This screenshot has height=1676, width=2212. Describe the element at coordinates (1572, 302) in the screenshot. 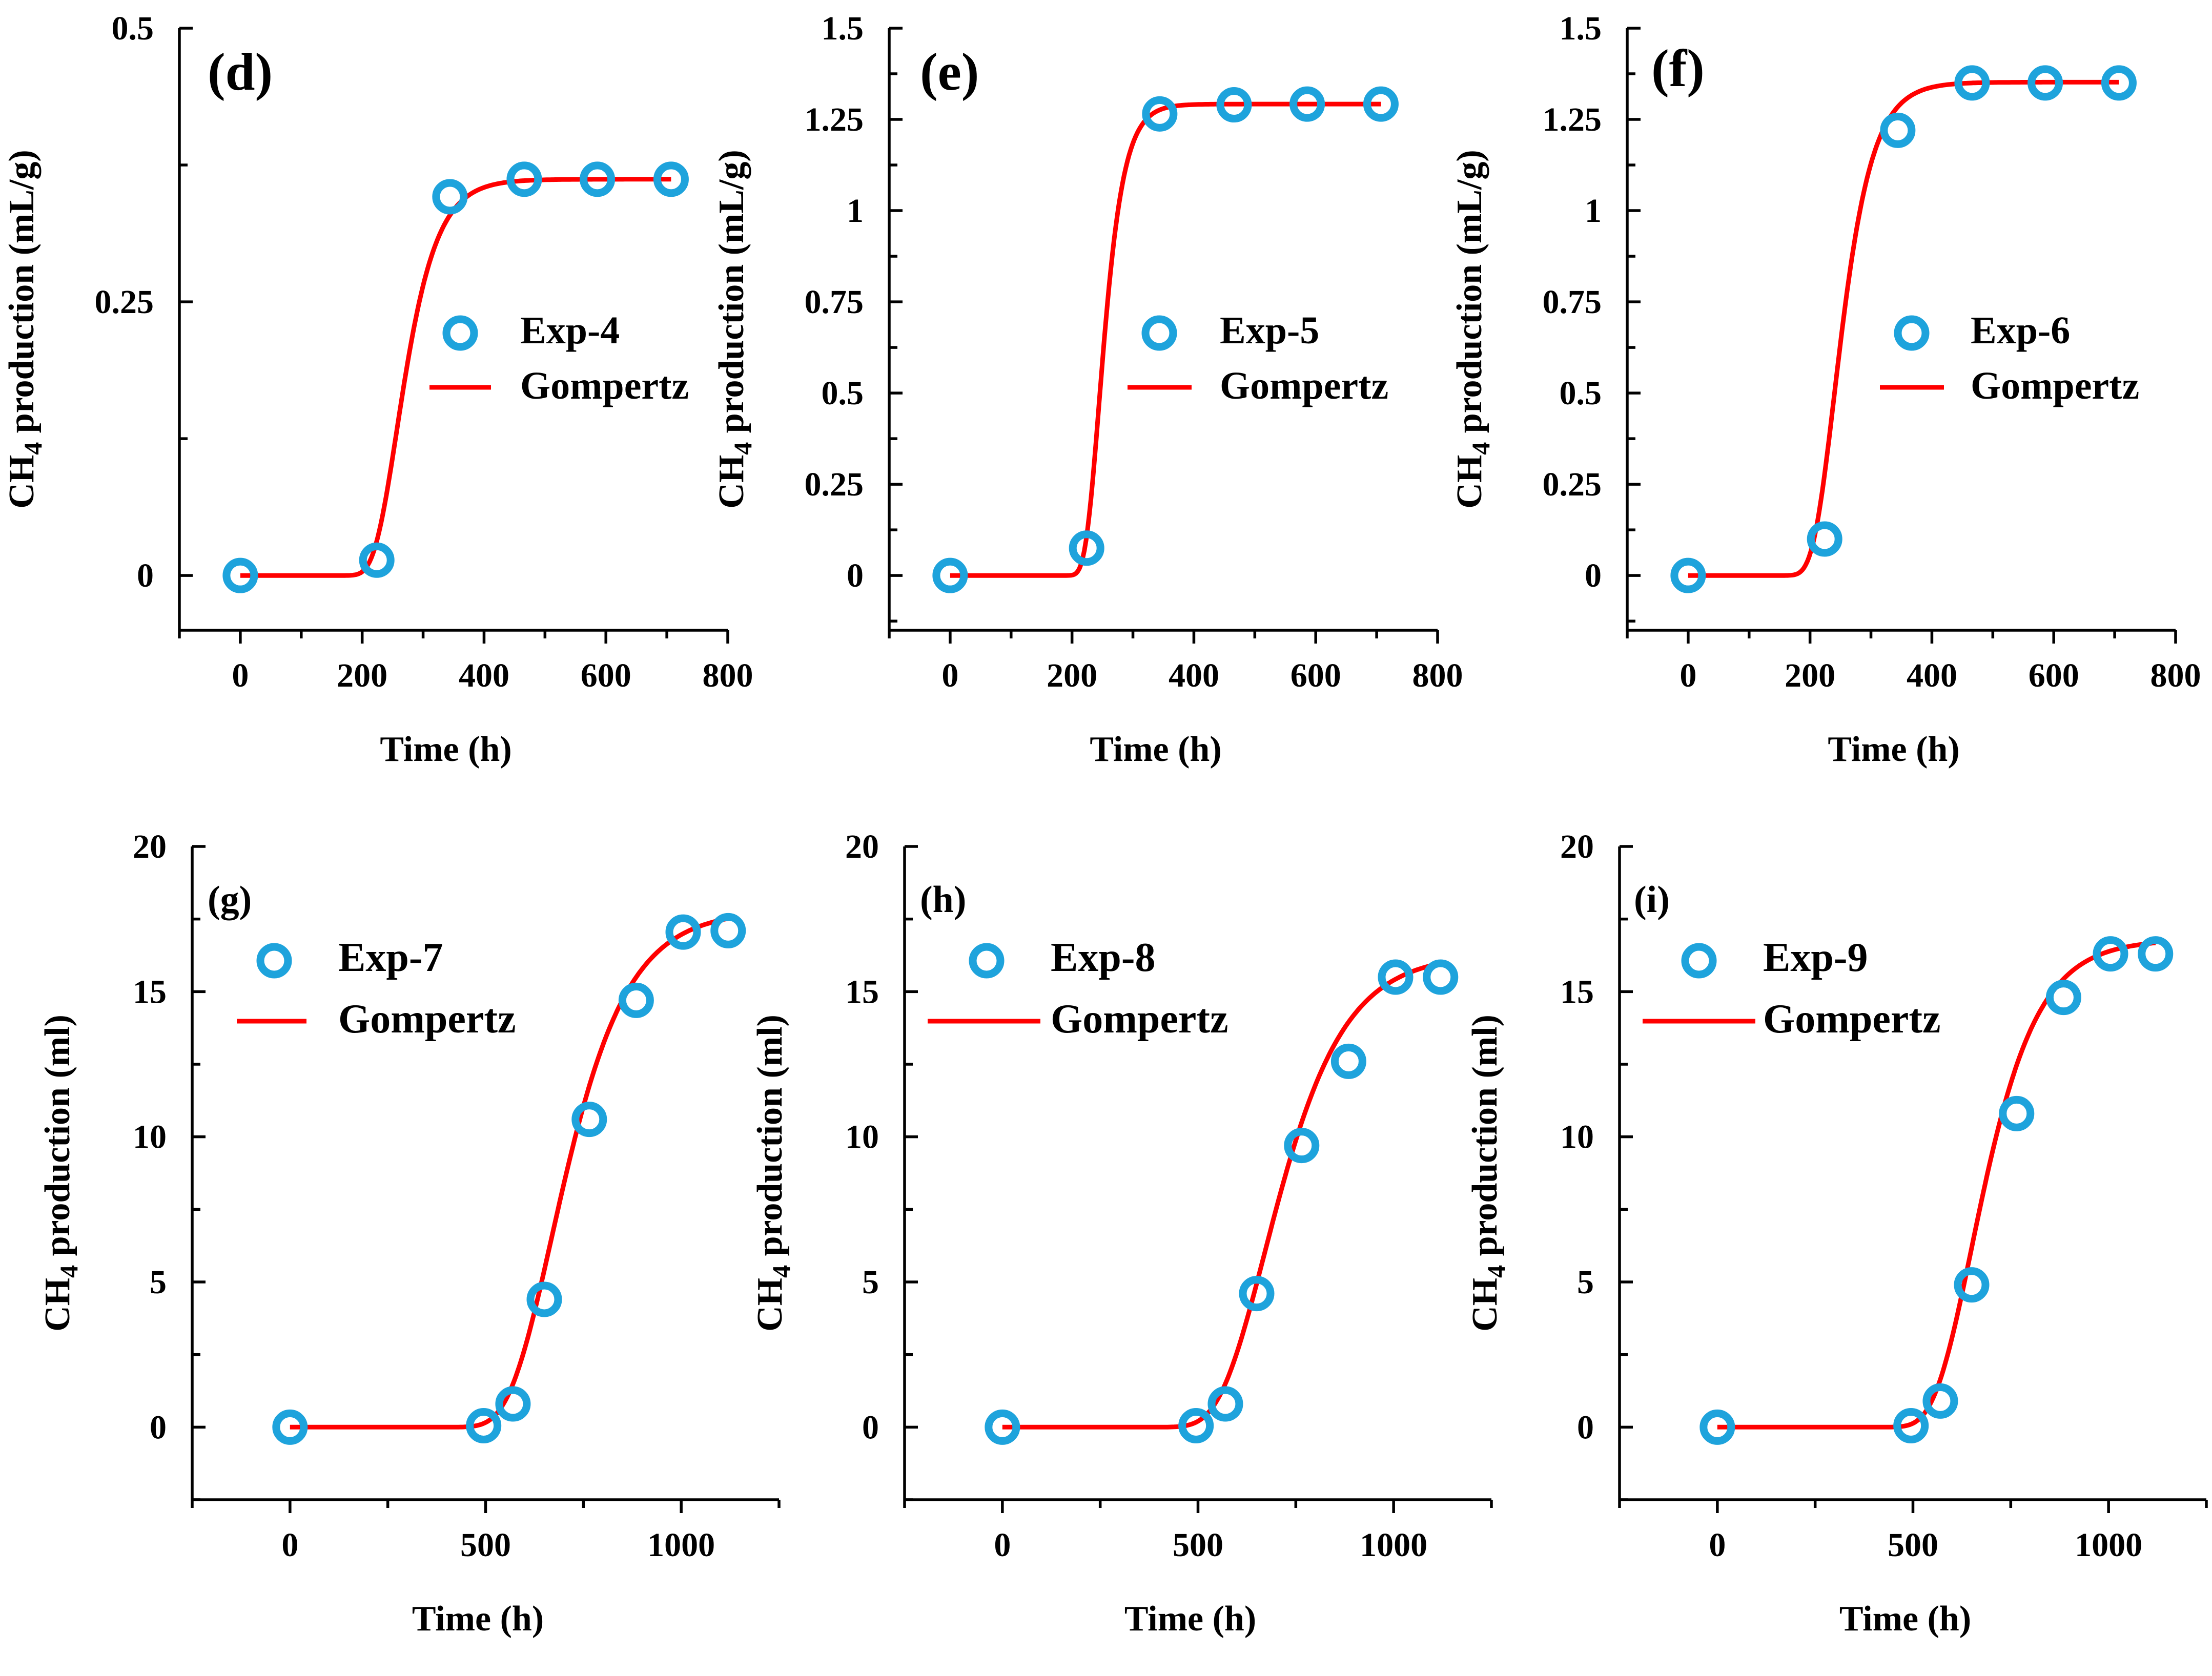

I see `y-tick-label: 0.75` at that location.